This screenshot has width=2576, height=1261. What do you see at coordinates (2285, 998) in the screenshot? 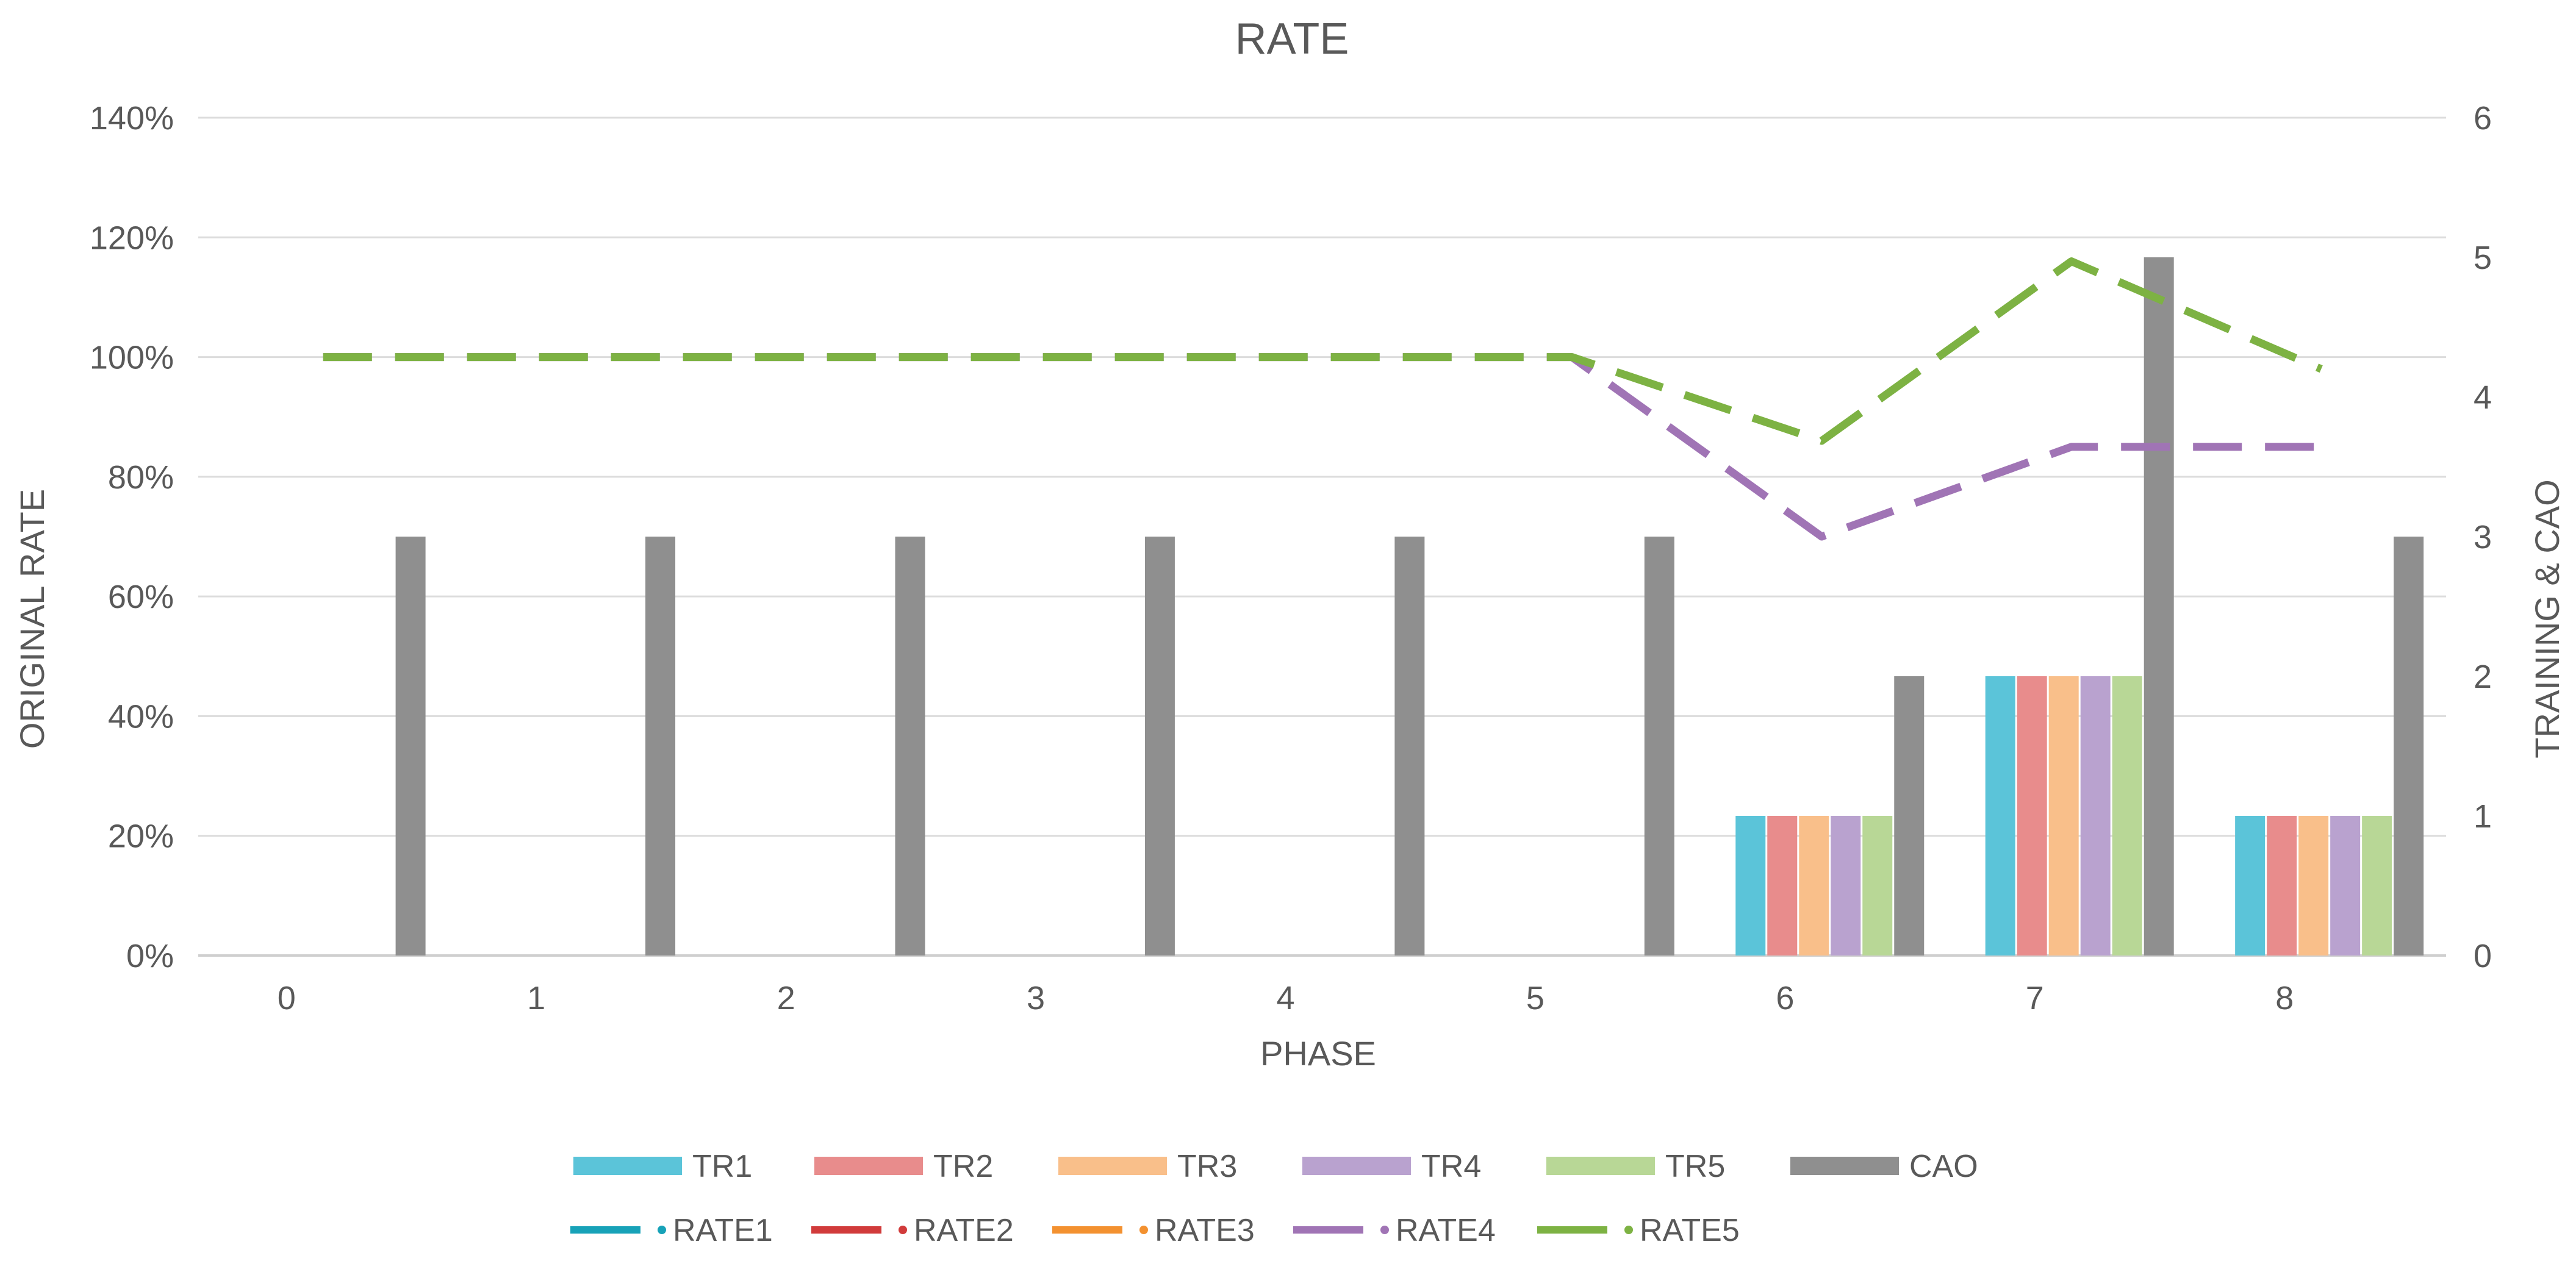
I see `x-tick-label: 8` at bounding box center [2285, 998].